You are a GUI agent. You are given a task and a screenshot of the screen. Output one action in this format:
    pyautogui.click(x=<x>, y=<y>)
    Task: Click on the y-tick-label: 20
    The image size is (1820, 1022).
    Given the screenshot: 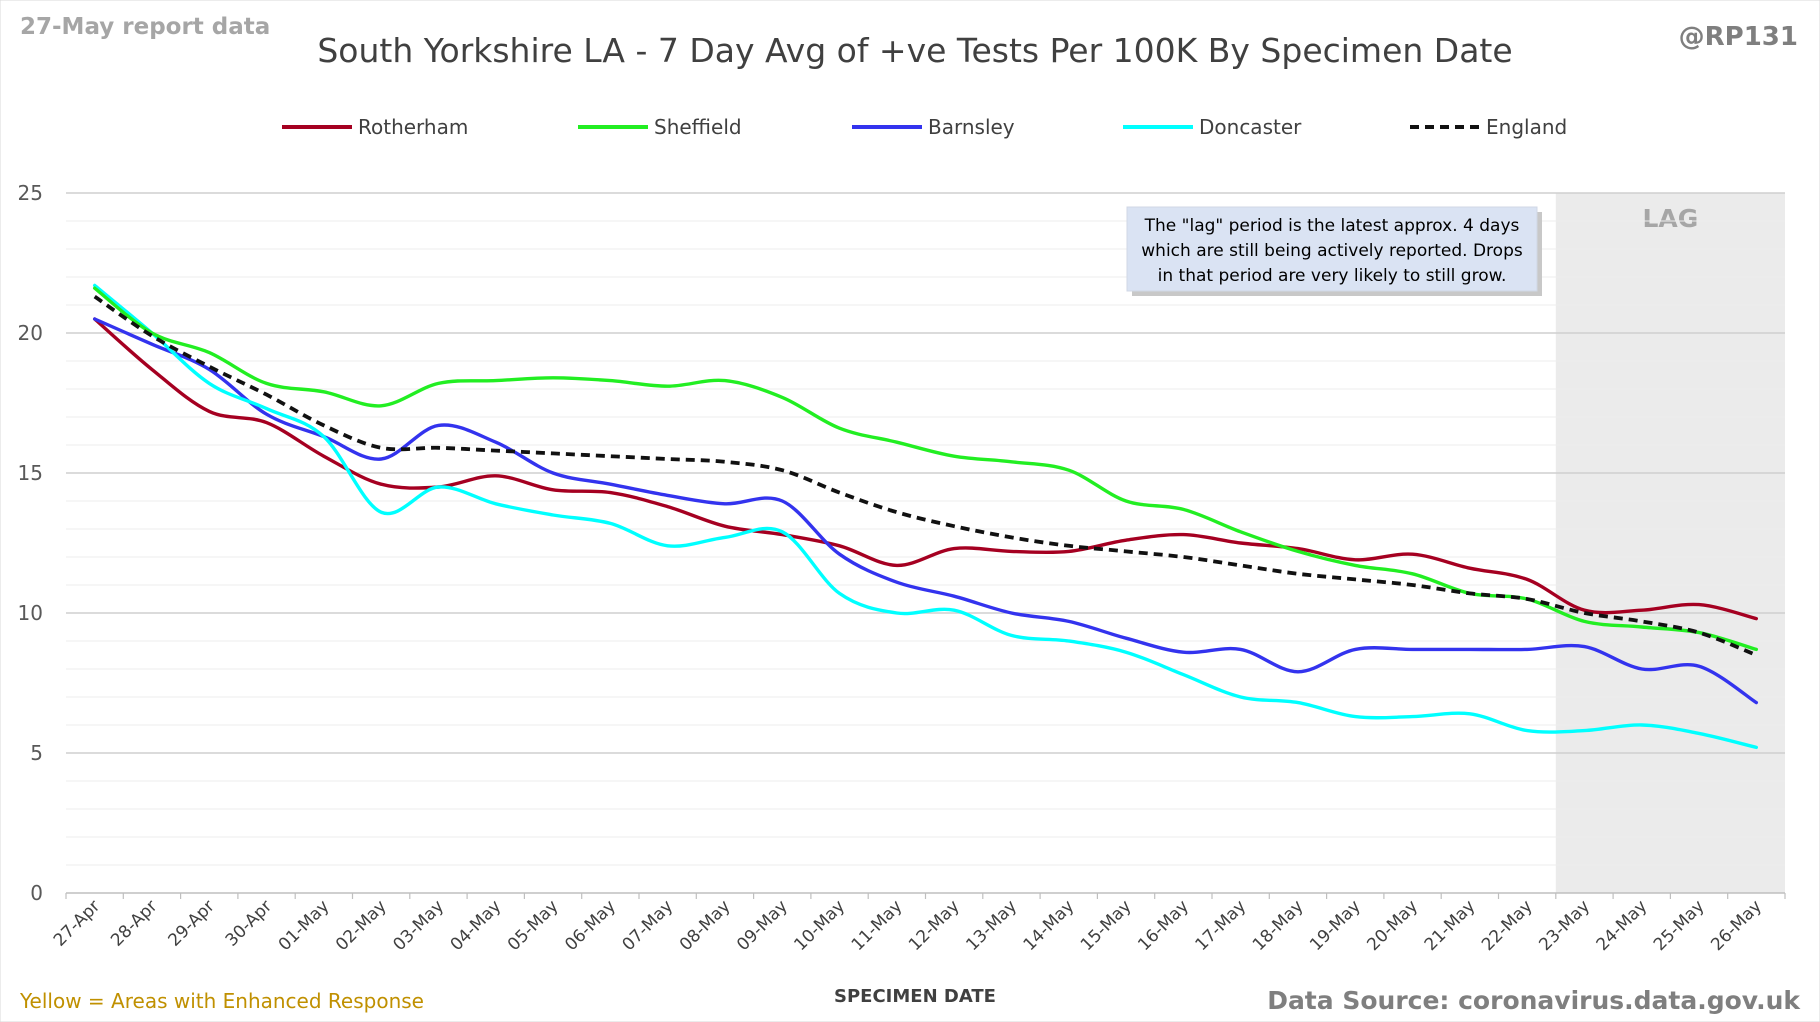 What is the action you would take?
    pyautogui.click(x=30, y=333)
    